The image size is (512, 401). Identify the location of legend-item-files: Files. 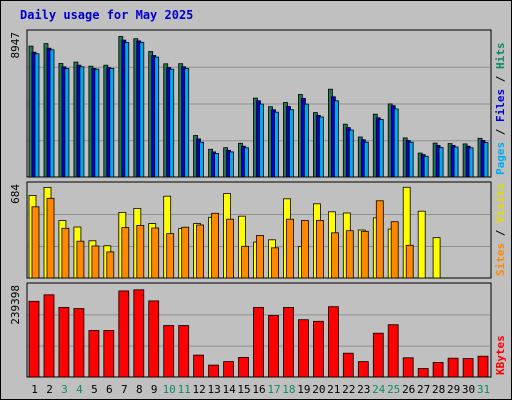
(500, 105).